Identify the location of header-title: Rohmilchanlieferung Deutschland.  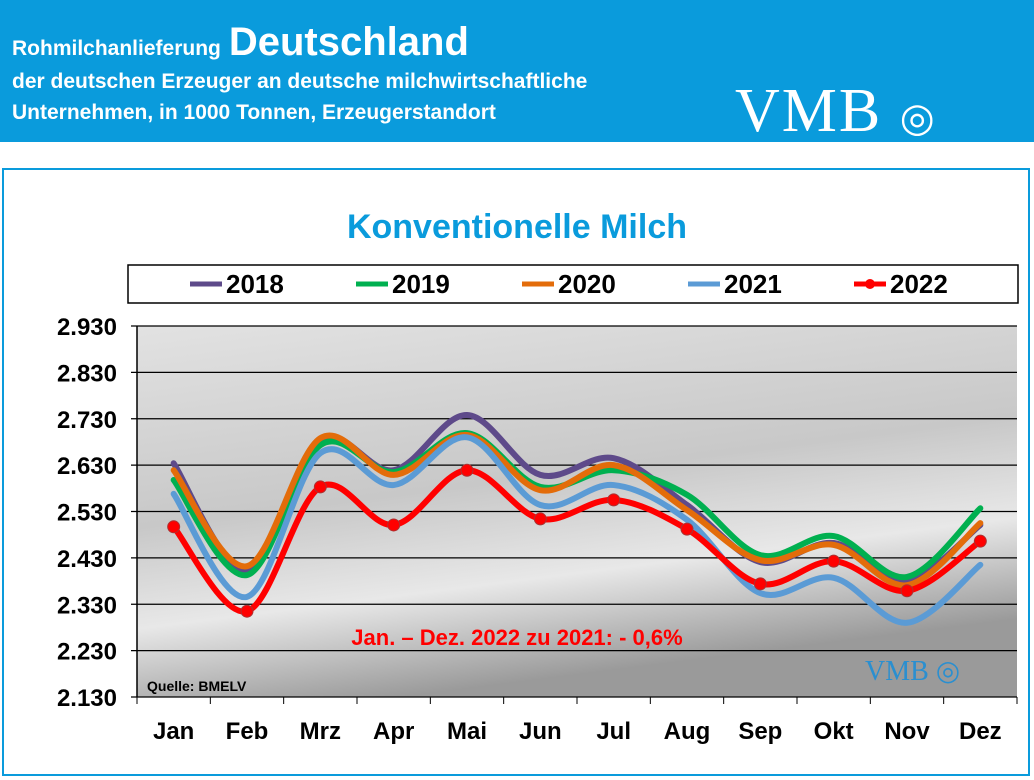
(240, 42).